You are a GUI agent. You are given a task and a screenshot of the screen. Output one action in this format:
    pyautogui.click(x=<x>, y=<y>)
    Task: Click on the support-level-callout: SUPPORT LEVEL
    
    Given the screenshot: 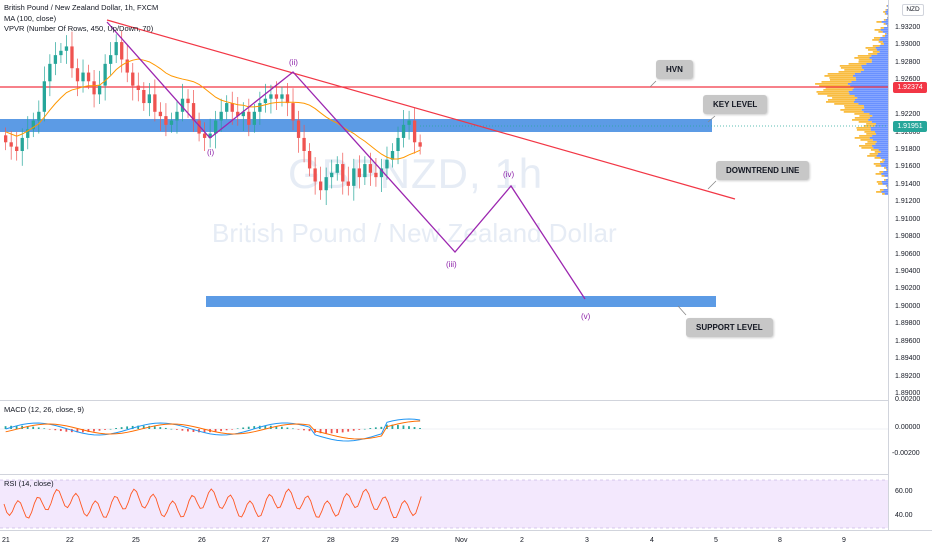 What is the action you would take?
    pyautogui.click(x=729, y=327)
    